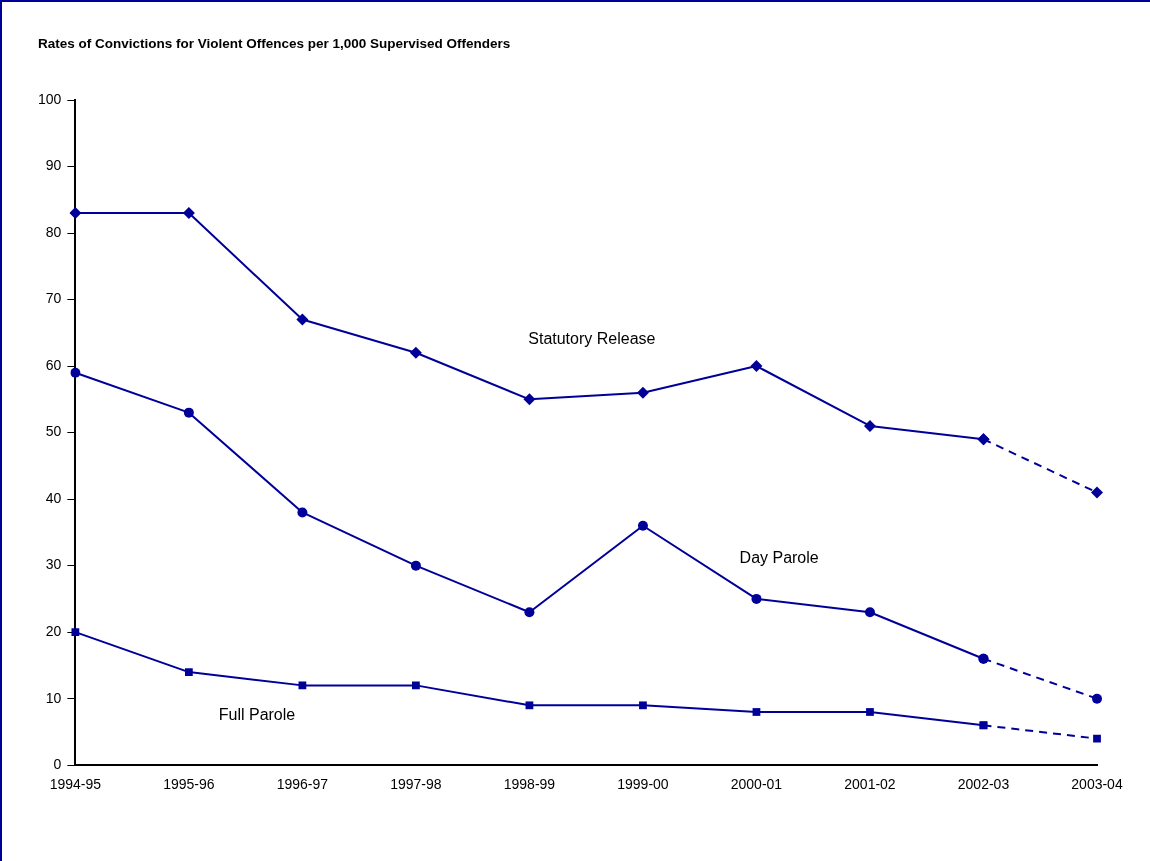 The height and width of the screenshot is (861, 1150). Describe the element at coordinates (257, 714) in the screenshot. I see `series-label: Full Parole` at that location.